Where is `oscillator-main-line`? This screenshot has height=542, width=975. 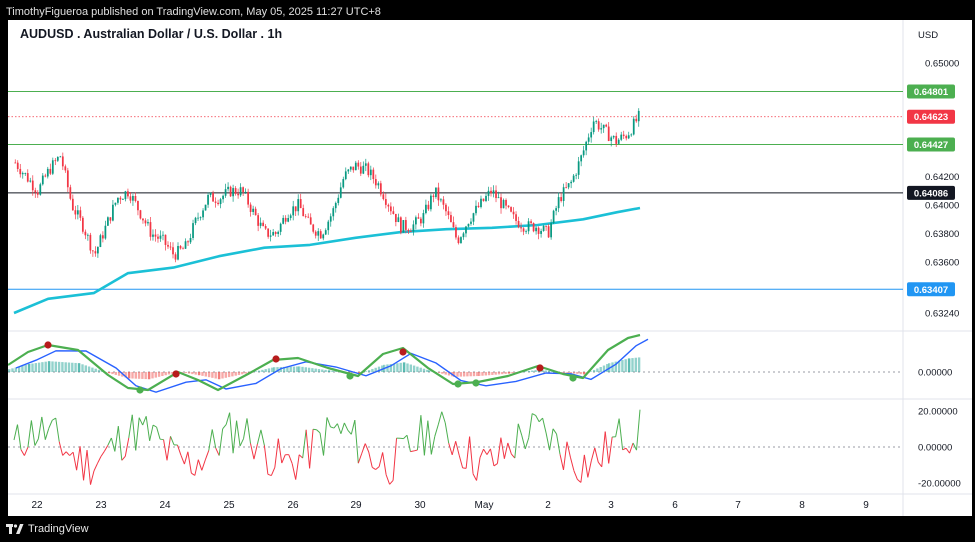
oscillator-main-line is located at coordinates (324, 362).